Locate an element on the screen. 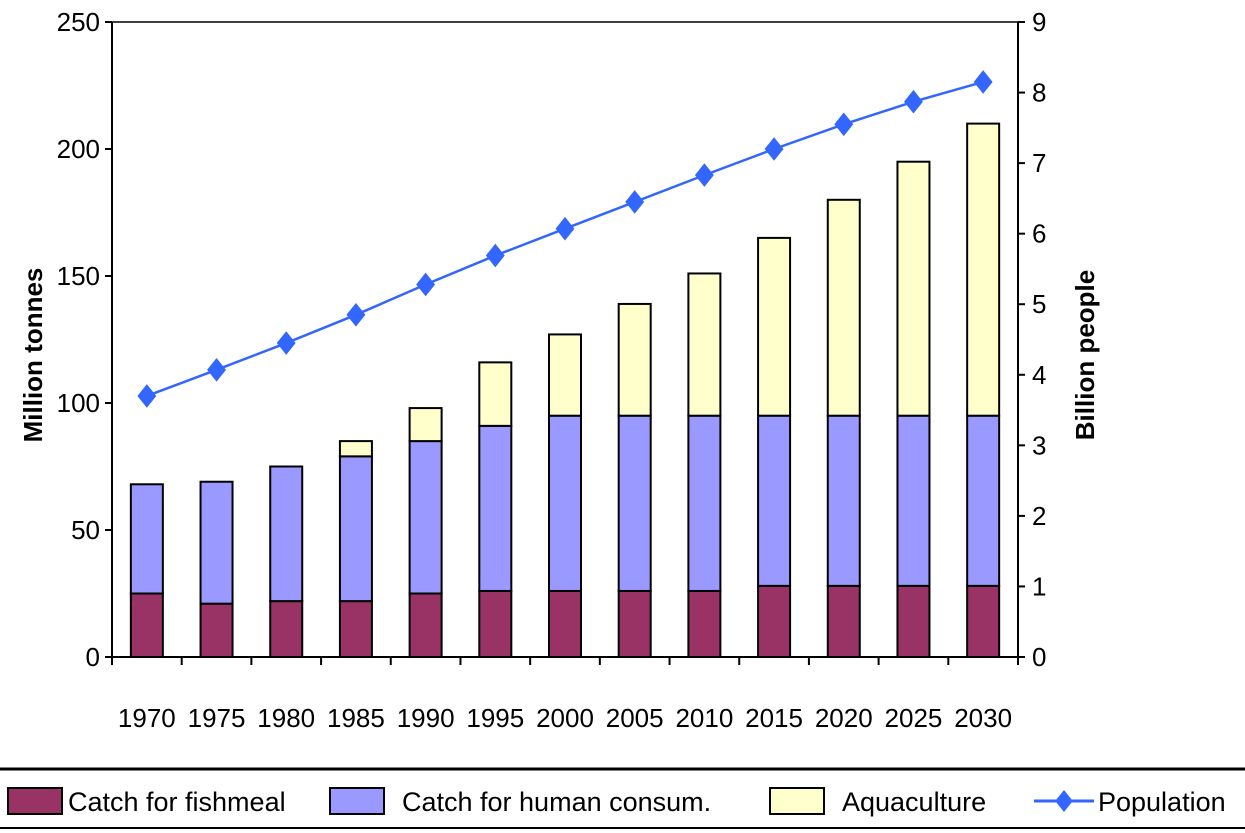 This screenshot has height=833, width=1245. bar-human-consumption-2010 is located at coordinates (704, 503).